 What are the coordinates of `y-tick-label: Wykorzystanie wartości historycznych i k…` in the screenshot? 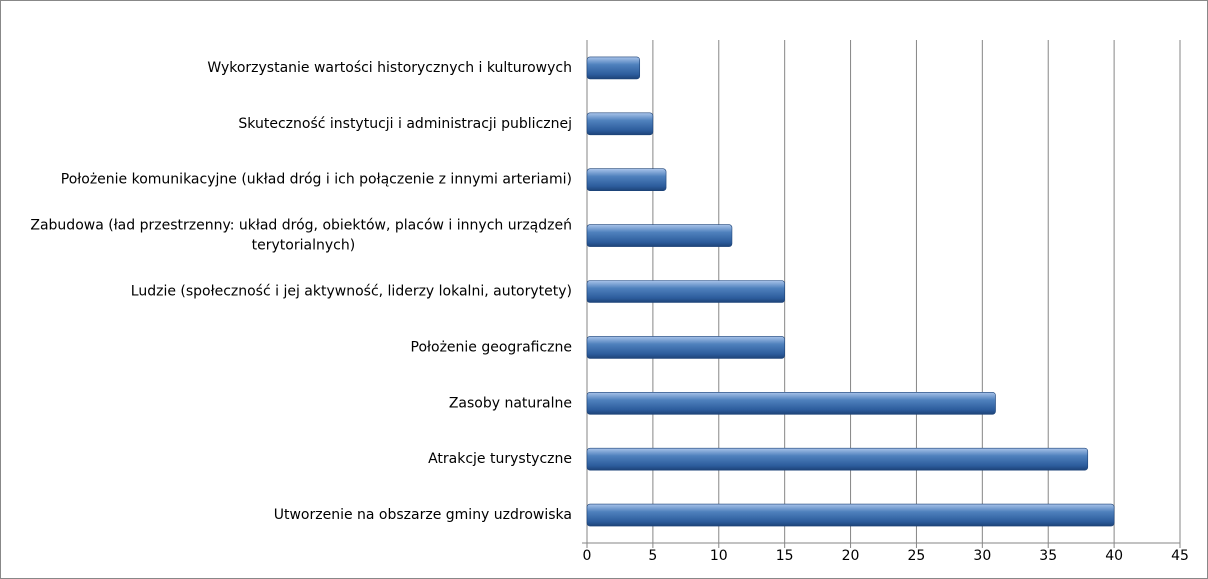 It's located at (389, 68).